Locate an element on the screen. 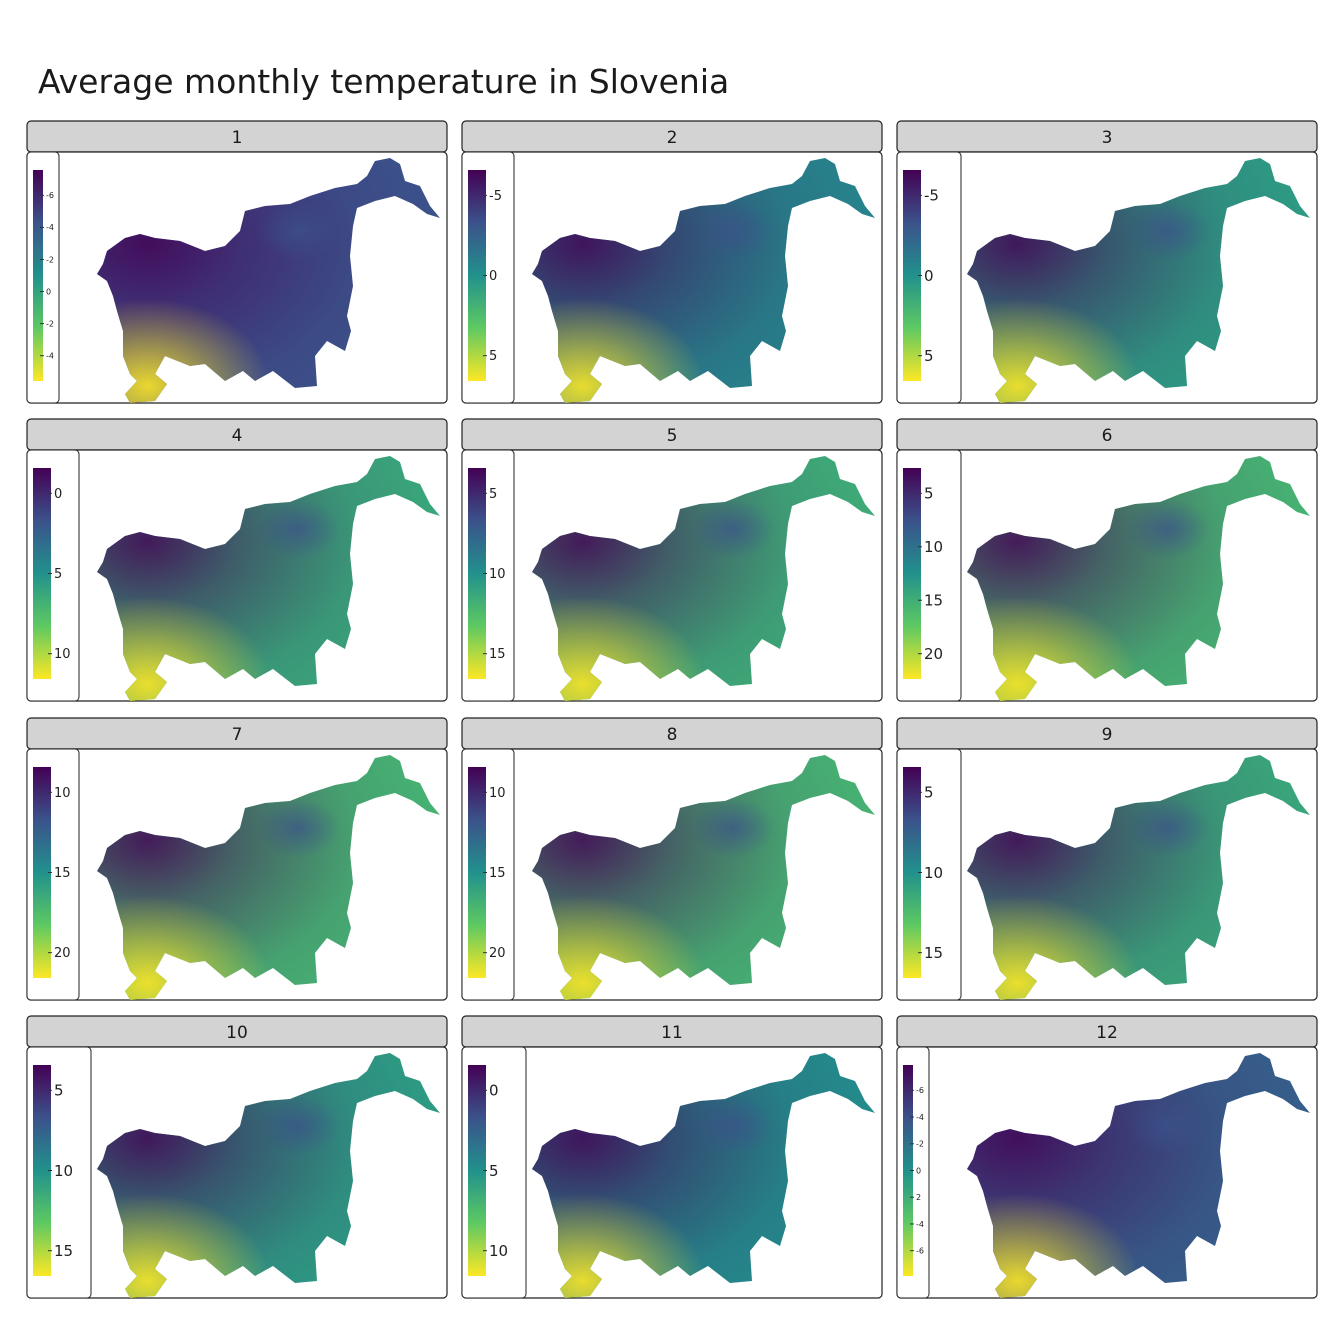 This screenshot has height=1344, width=1344. facet-strip-label: 10 is located at coordinates (237, 1033).